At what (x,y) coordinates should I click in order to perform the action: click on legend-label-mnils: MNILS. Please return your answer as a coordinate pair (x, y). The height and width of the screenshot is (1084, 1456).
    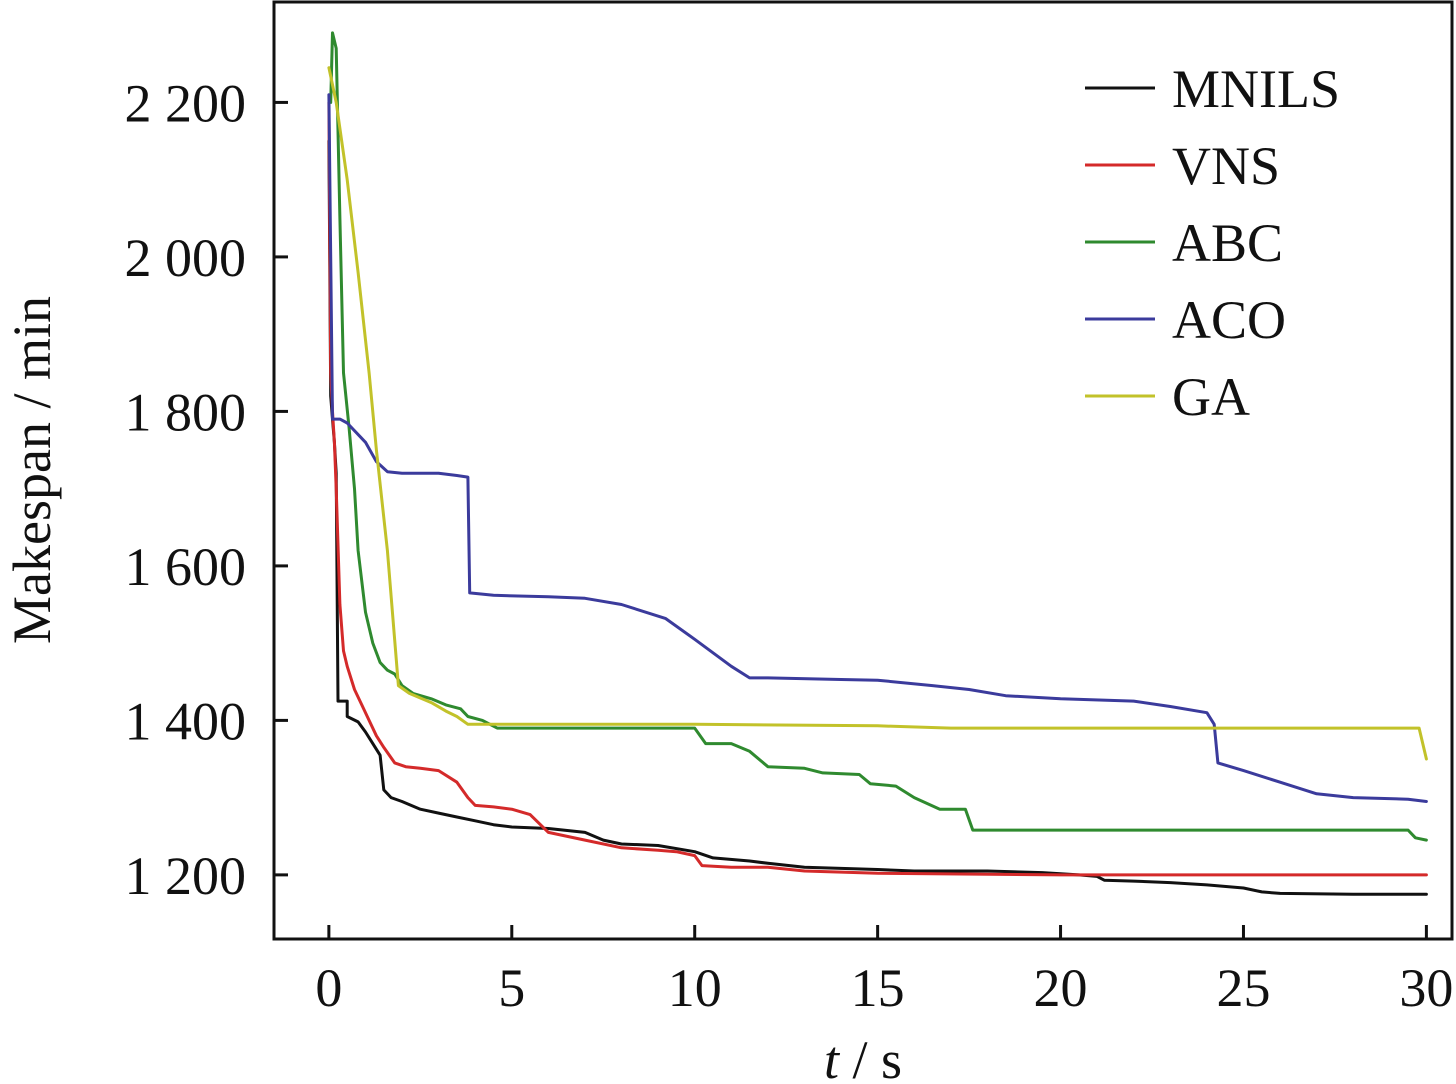
    Looking at the image, I should click on (1256, 89).